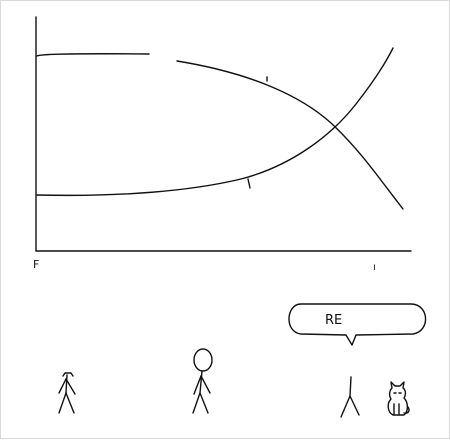 This screenshot has height=440, width=450. Describe the element at coordinates (334, 320) in the screenshot. I see `speech-bubble-text: RE` at that location.